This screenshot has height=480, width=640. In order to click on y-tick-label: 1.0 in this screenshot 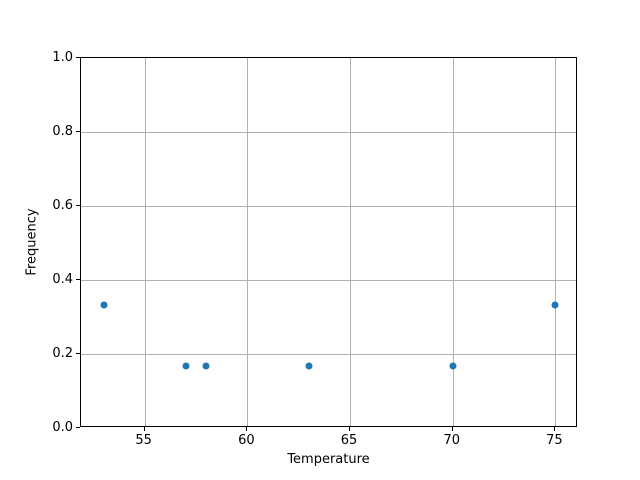, I will do `click(62, 57)`.